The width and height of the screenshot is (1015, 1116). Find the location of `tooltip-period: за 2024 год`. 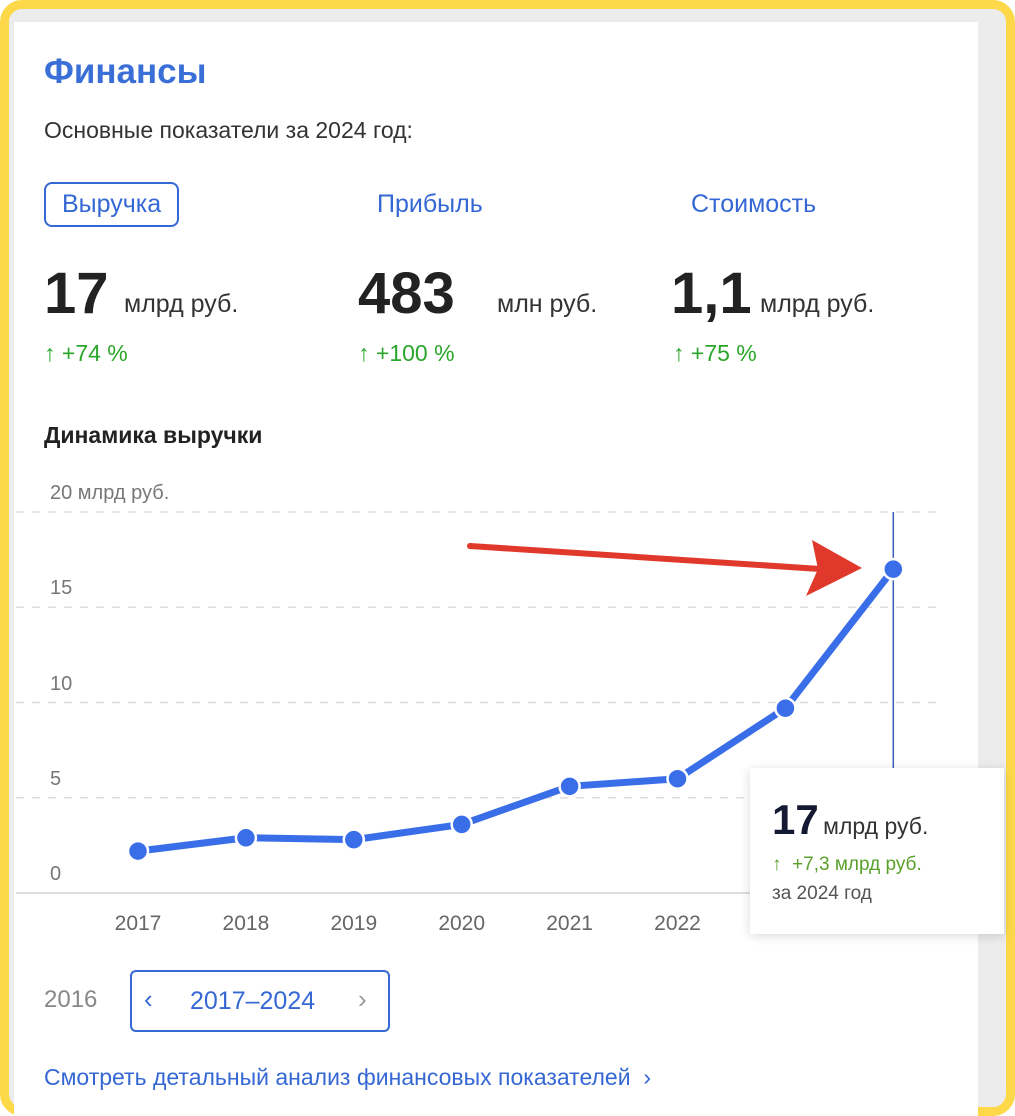

tooltip-period: за 2024 год is located at coordinates (822, 893).